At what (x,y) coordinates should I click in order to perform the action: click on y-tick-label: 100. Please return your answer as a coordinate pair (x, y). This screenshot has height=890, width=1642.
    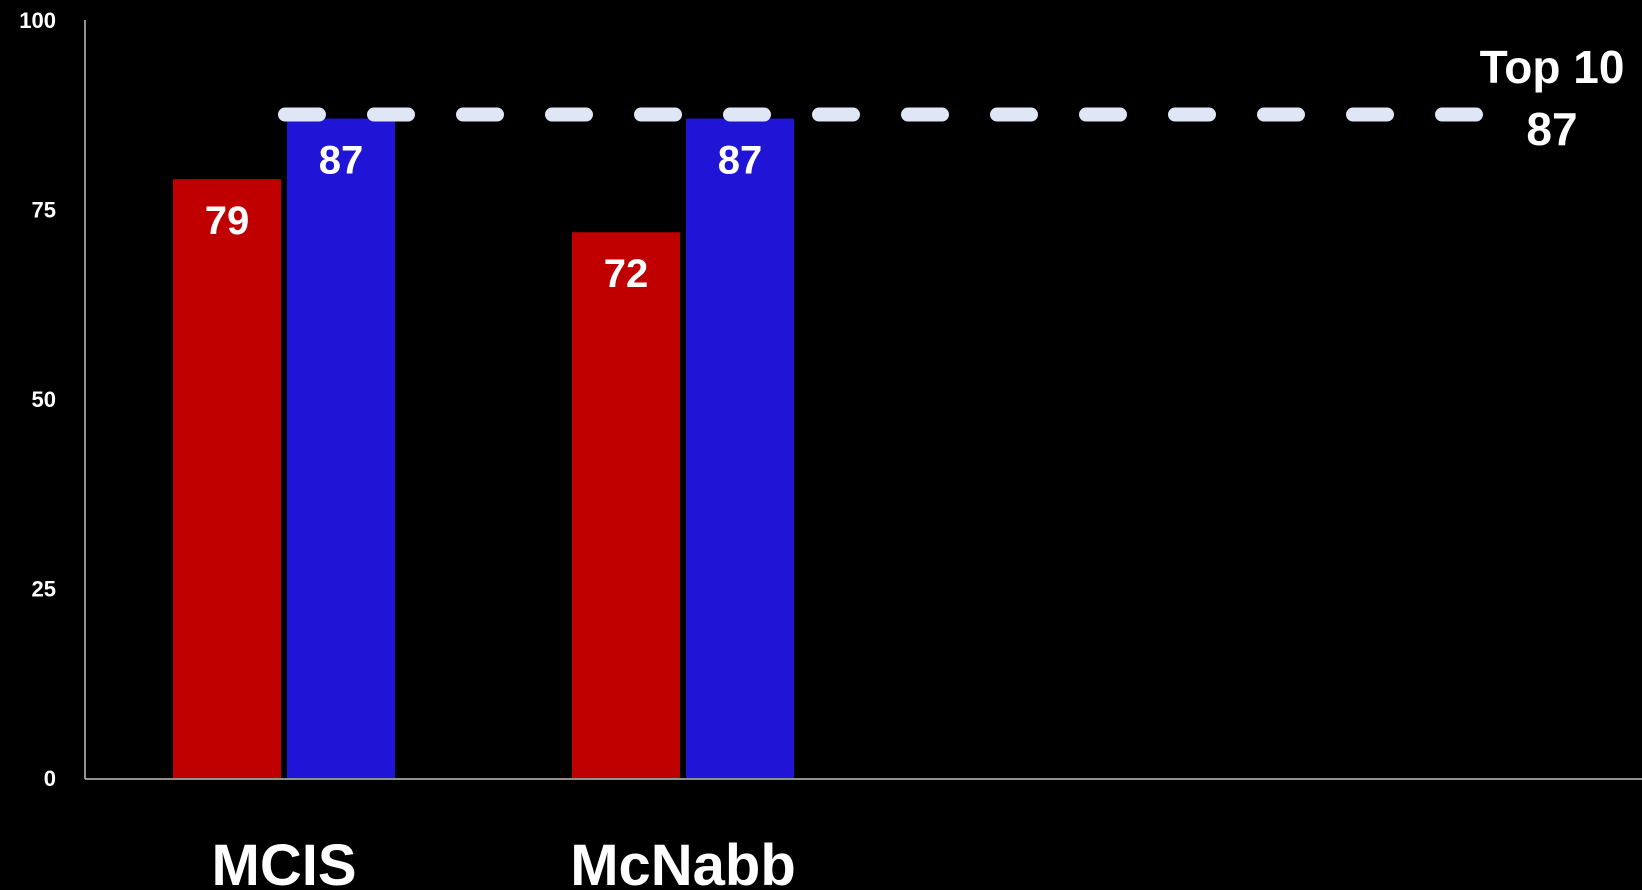
    Looking at the image, I should click on (37, 20).